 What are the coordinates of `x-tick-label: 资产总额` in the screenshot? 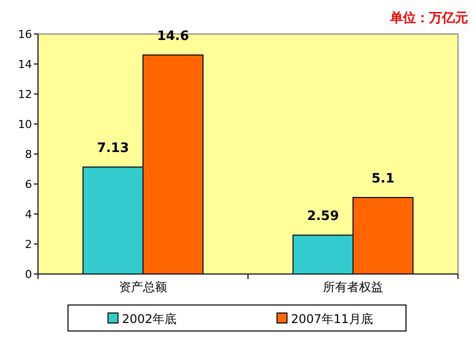 It's located at (143, 287).